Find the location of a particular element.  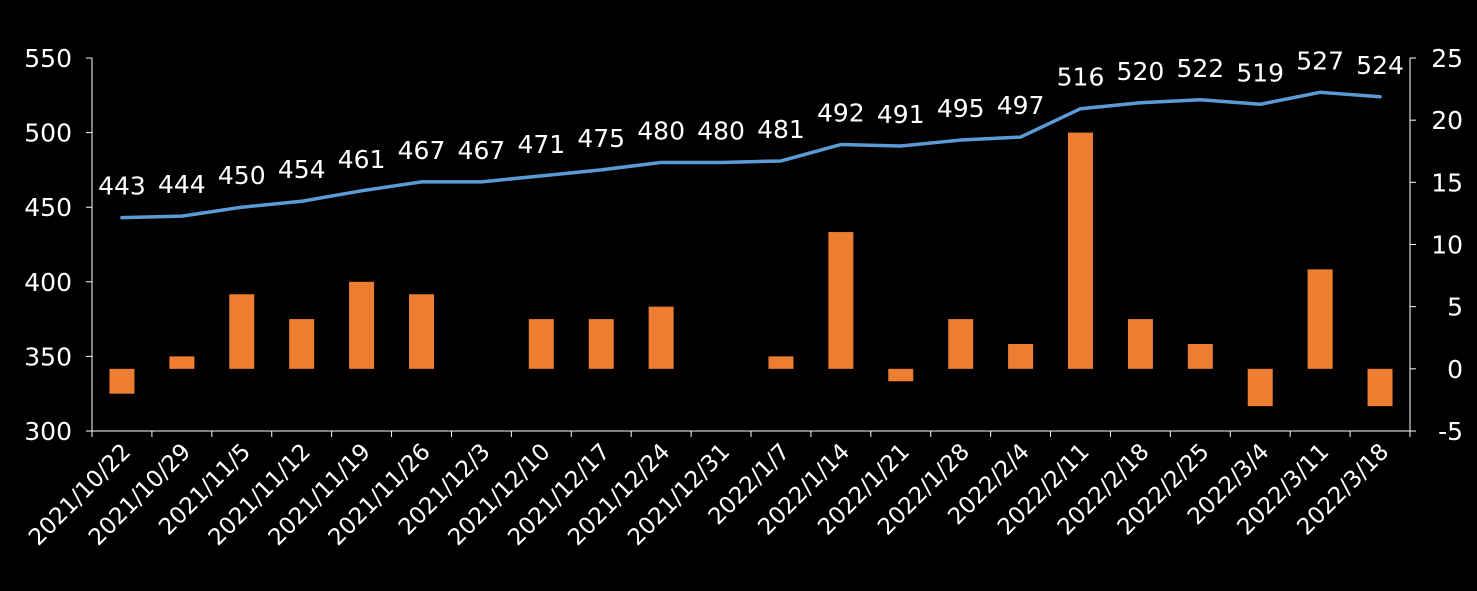

left-tick-500: 500 is located at coordinates (48, 133).